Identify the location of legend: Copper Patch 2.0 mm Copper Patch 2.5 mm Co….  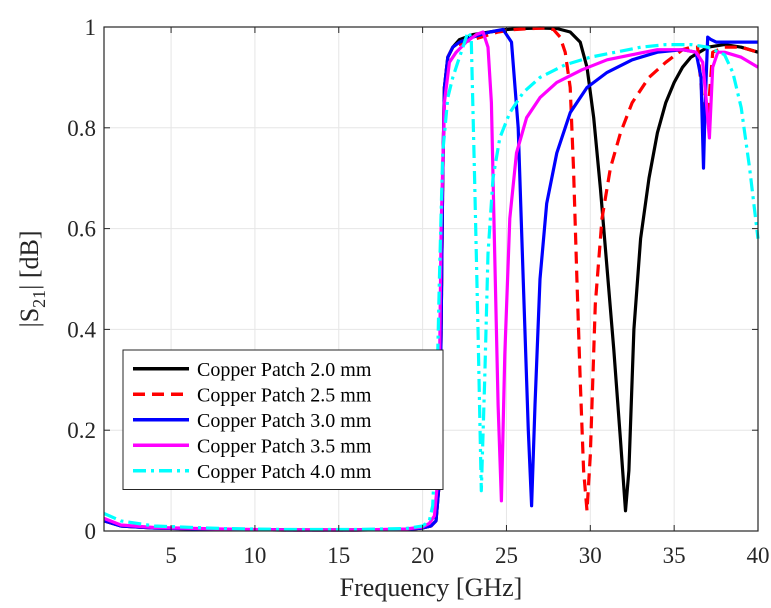
(283, 419).